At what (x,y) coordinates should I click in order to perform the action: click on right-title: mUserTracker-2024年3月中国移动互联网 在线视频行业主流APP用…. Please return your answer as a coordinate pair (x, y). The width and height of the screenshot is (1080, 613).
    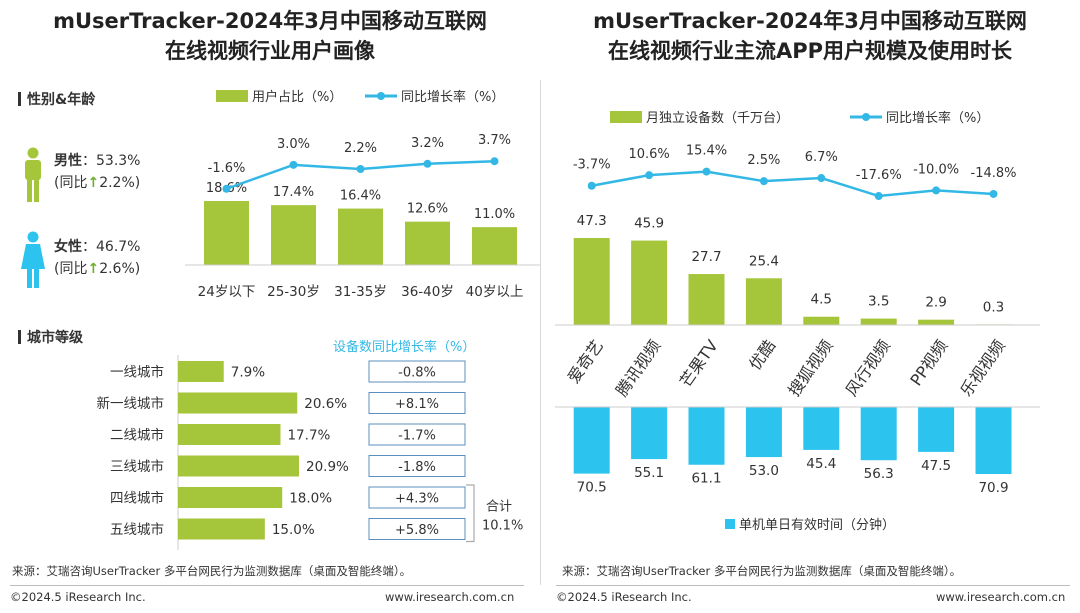
    Looking at the image, I should click on (810, 36).